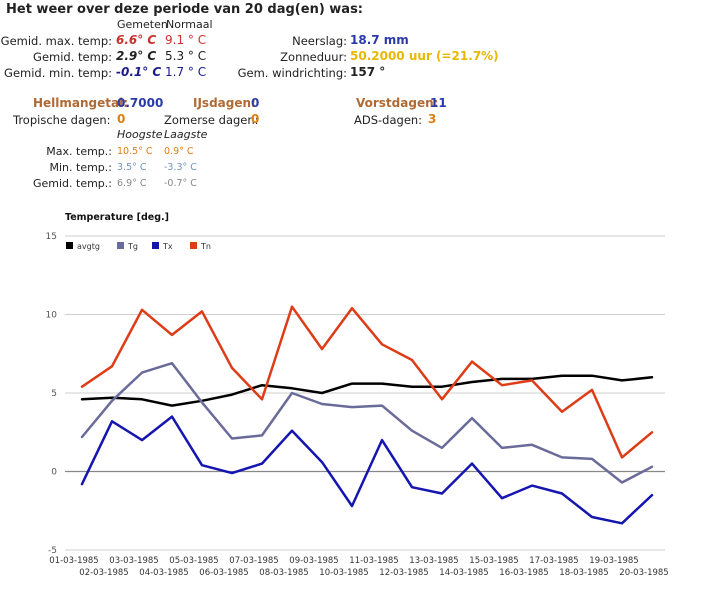  What do you see at coordinates (255, 119) in the screenshot?
I see `value-zomerse-dagen: 0` at bounding box center [255, 119].